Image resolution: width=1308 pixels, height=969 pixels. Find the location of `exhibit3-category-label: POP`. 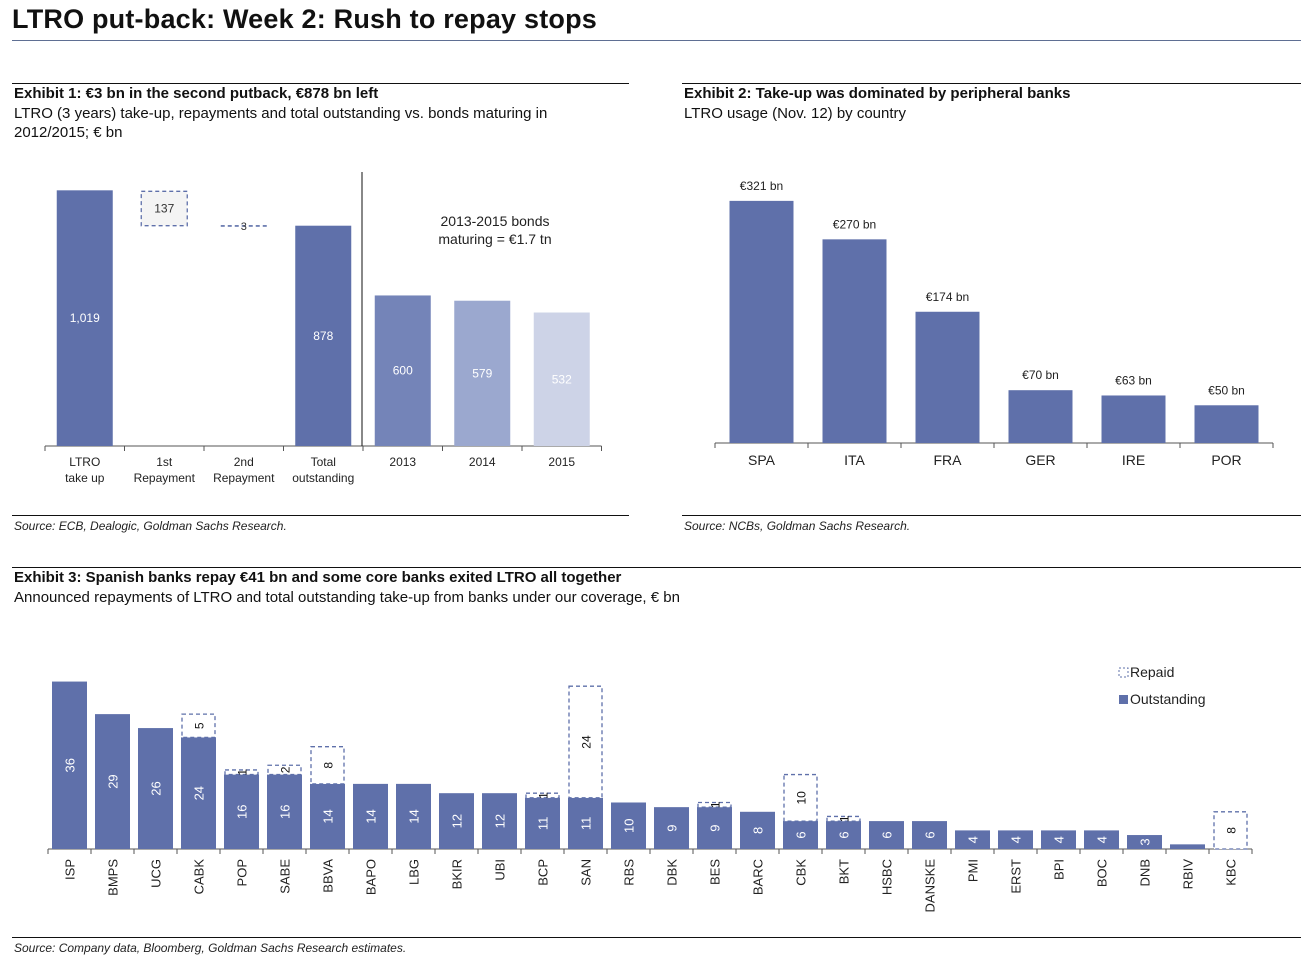

exhibit3-category-label: POP is located at coordinates (242, 872).